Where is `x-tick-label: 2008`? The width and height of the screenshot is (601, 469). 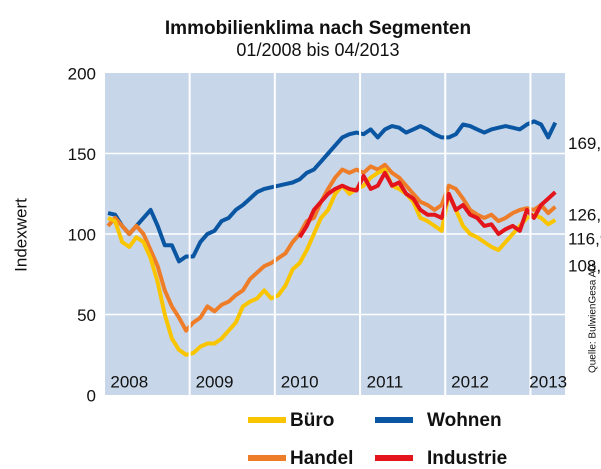 x-tick-label: 2008 is located at coordinates (129, 381).